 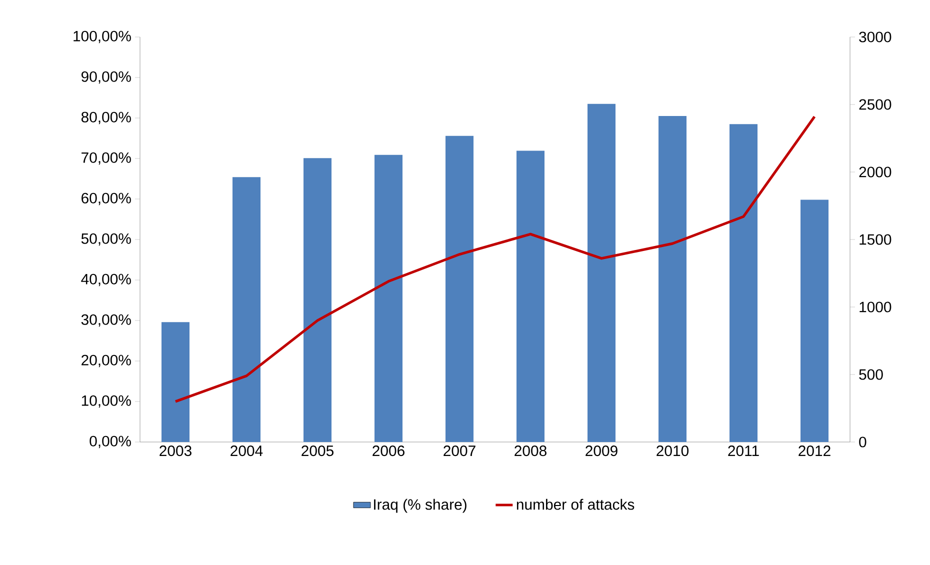 What do you see at coordinates (862, 442) in the screenshot?
I see `y2-tick-label: 0` at bounding box center [862, 442].